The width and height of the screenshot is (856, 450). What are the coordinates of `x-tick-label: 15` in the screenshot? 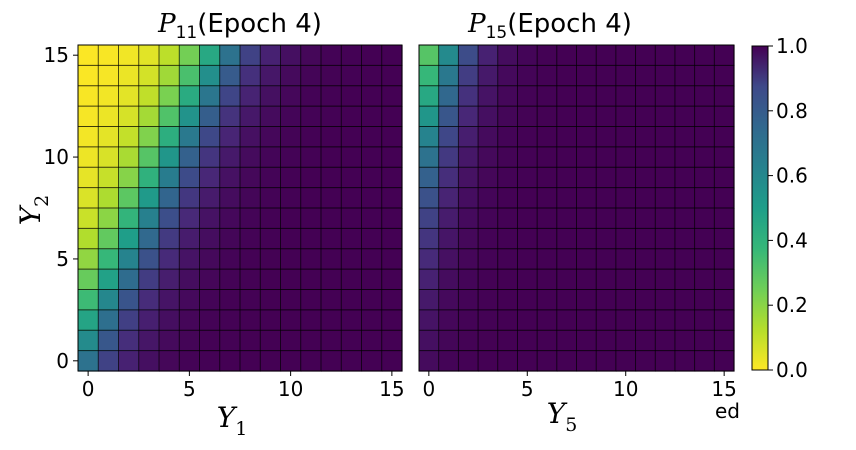 It's located at (723, 389).